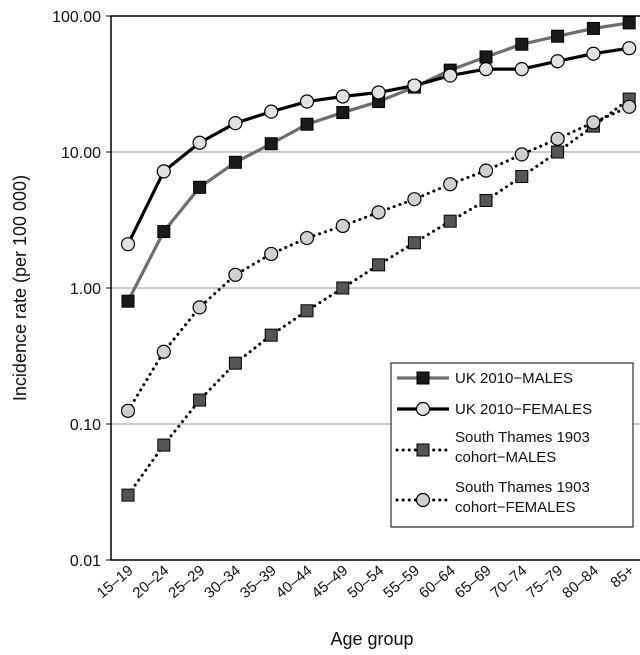 This screenshot has width=640, height=655. Describe the element at coordinates (622, 577) in the screenshot. I see `x-tick-label: 85+` at that location.